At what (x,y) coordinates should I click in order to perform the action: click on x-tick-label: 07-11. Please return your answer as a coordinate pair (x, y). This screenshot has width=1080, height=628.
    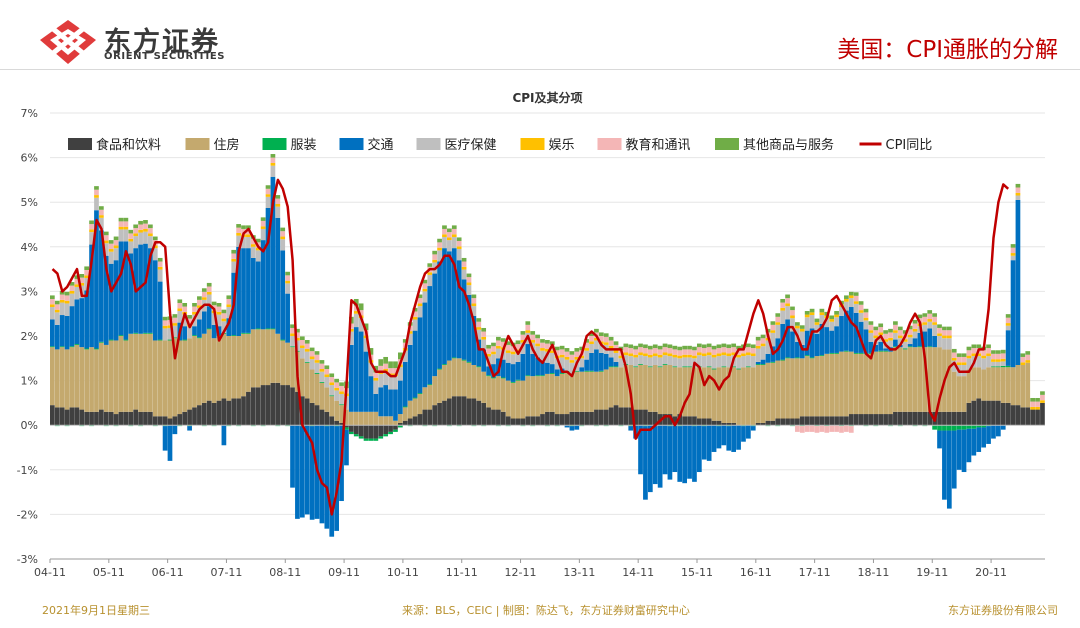
    Looking at the image, I should click on (226, 572).